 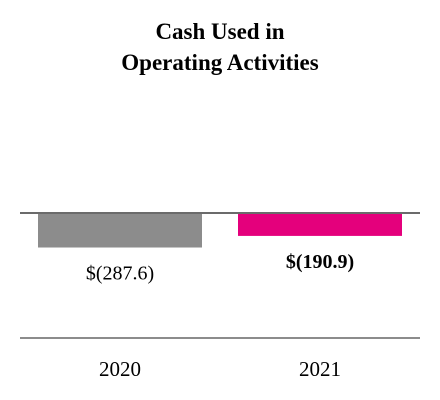 What do you see at coordinates (320, 262) in the screenshot?
I see `data-label-2021: $(190.9)` at bounding box center [320, 262].